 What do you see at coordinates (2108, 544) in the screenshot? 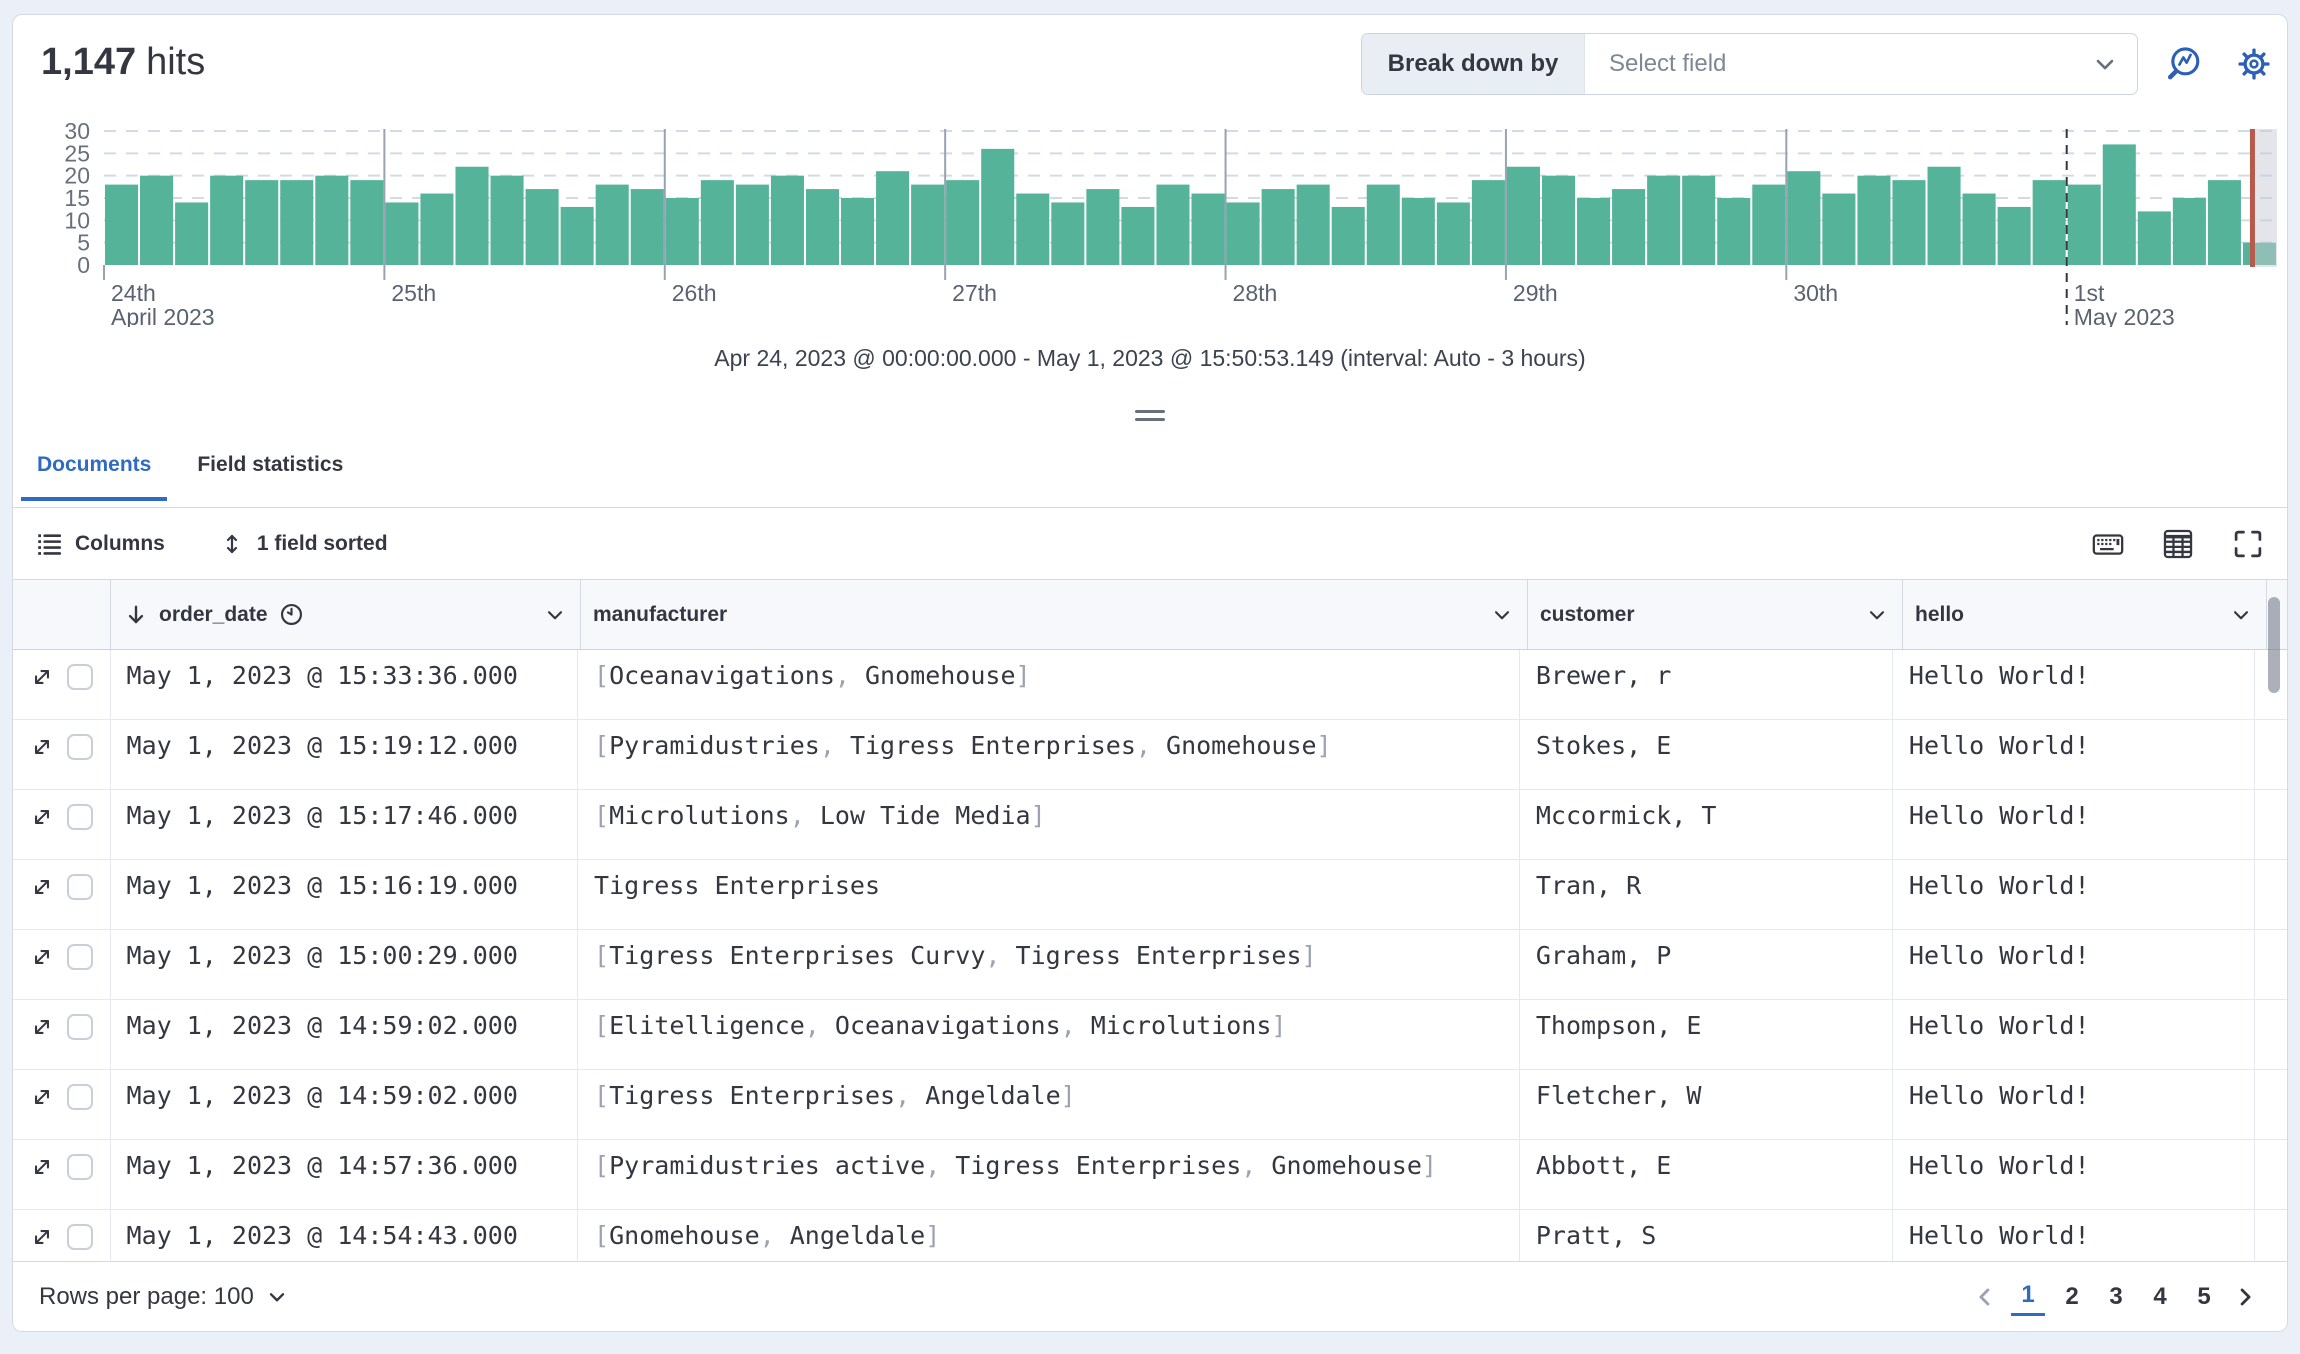
I see `keyboard-shortcuts-button` at bounding box center [2108, 544].